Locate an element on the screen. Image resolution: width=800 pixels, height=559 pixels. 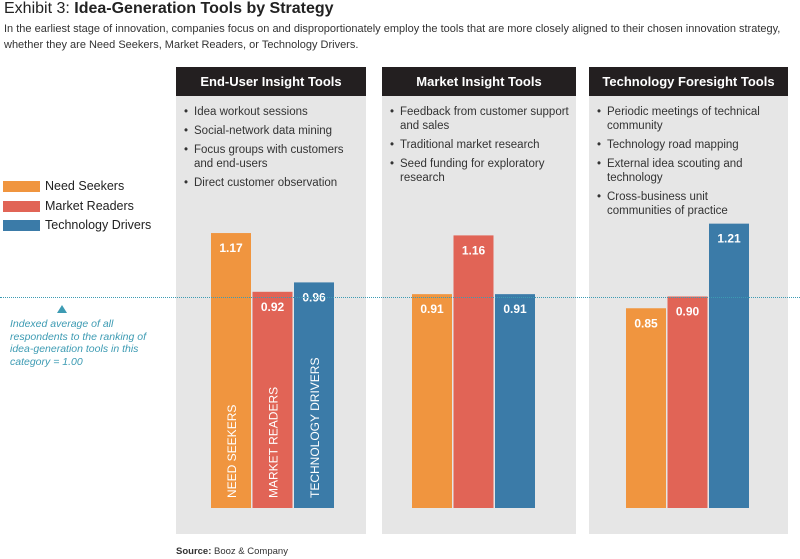
bar-series-label: TECHNOLOGY DRIVERS is located at coordinates (315, 428).